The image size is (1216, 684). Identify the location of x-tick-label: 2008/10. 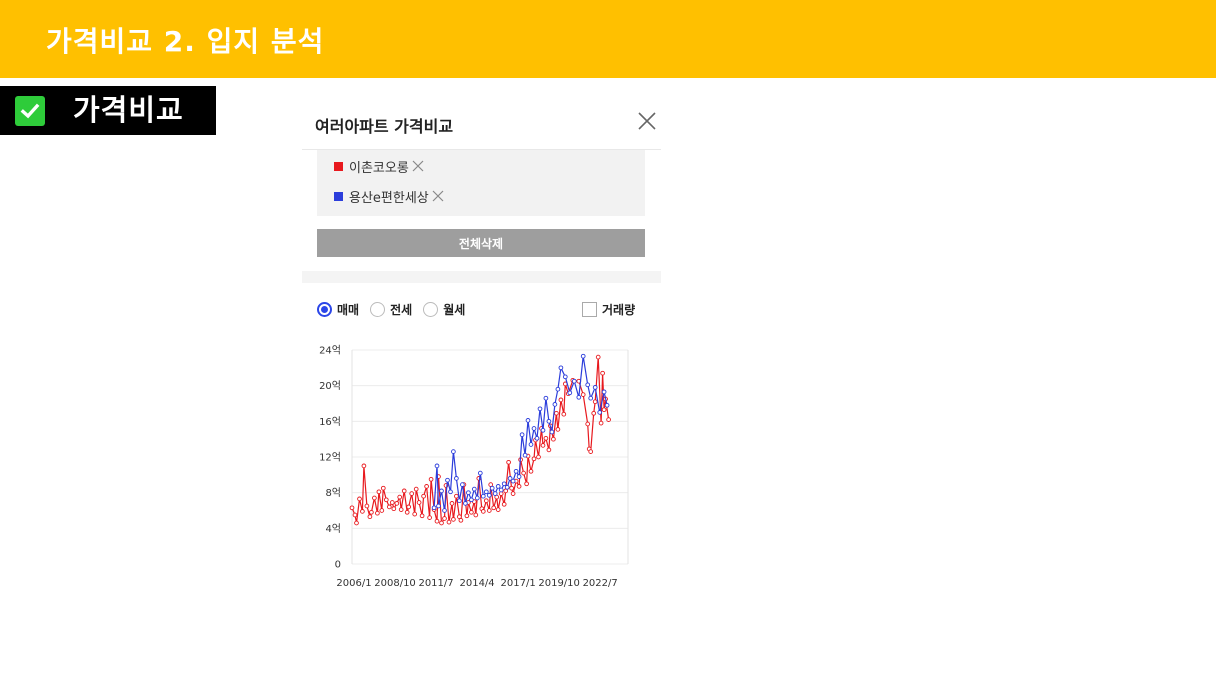
(395, 583).